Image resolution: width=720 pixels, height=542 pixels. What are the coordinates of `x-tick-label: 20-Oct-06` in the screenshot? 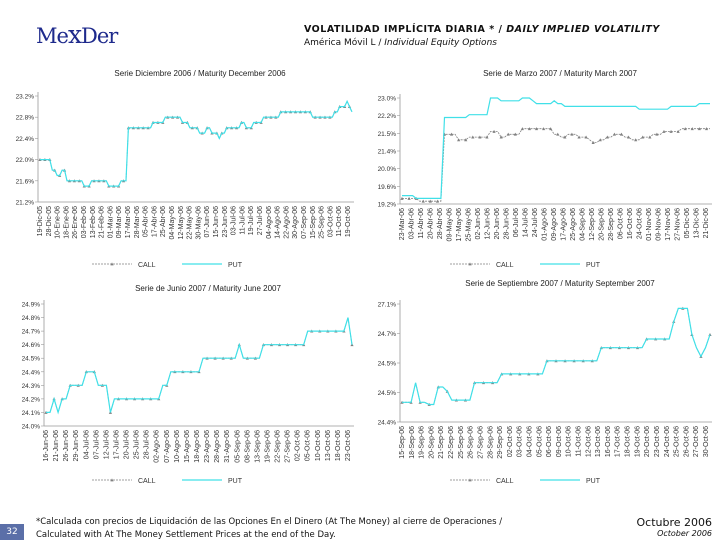 It's located at (647, 441).